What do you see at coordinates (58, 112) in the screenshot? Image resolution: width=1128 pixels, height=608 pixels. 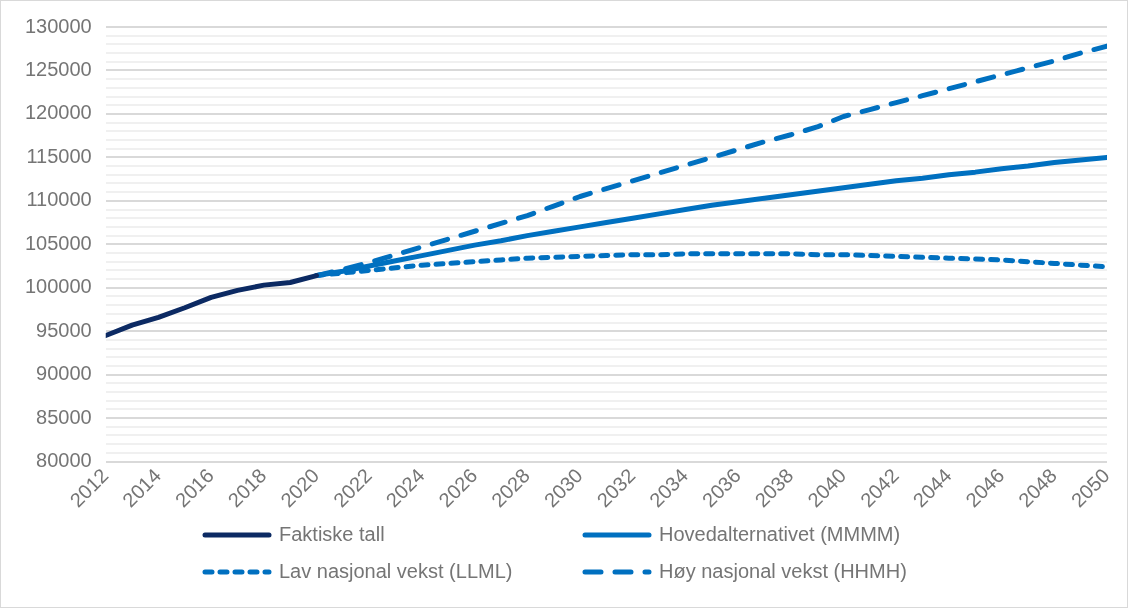 I see `y-tick-label: 120000` at bounding box center [58, 112].